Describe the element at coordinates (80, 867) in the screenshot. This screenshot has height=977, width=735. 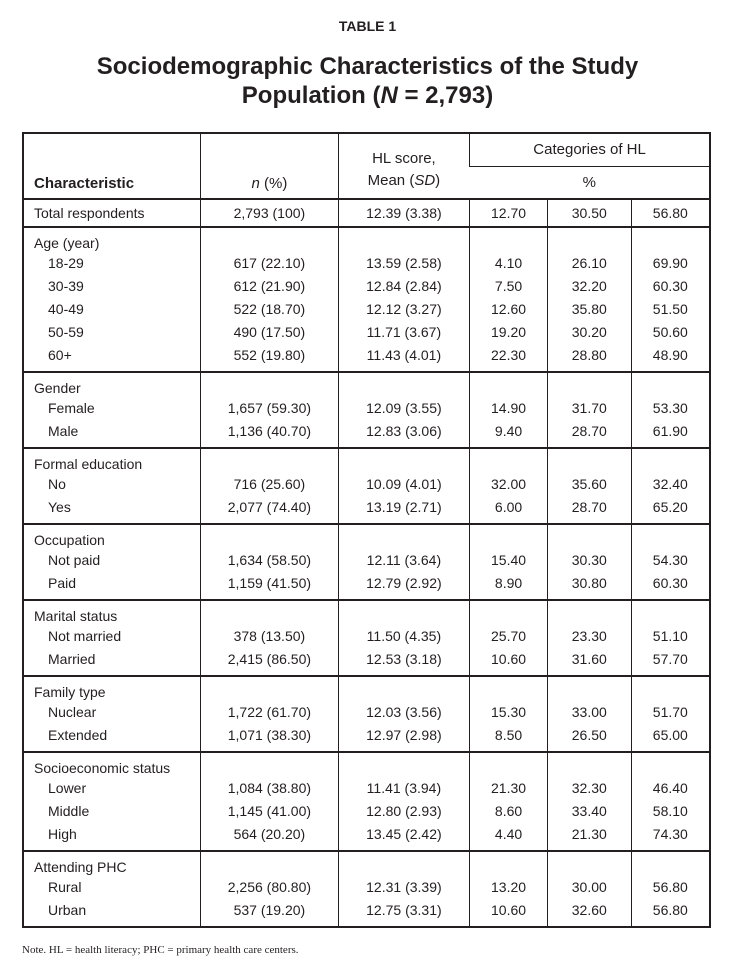
I see `row-label: Attending PHC` at that location.